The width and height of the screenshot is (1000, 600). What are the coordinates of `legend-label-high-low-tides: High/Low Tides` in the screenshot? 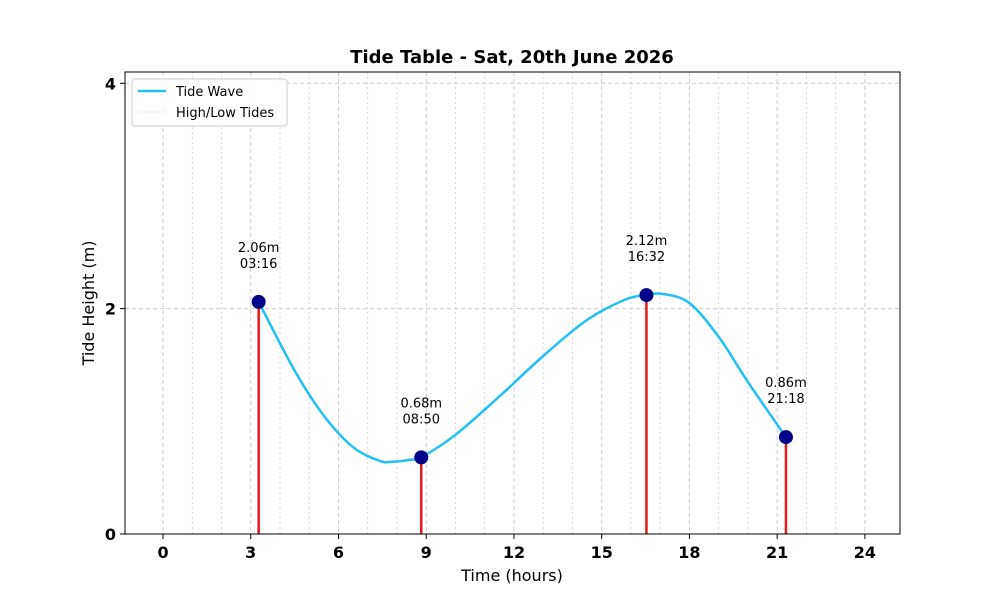 It's located at (225, 113).